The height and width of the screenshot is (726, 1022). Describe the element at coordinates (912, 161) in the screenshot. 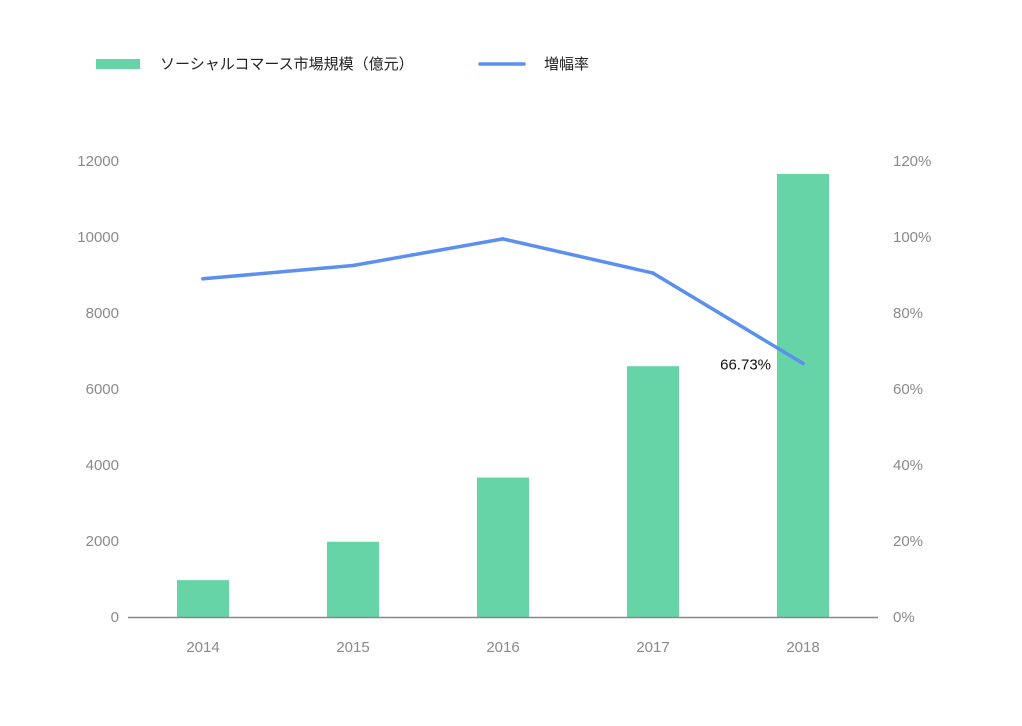

I see `y-right-tick-label: 120%` at that location.